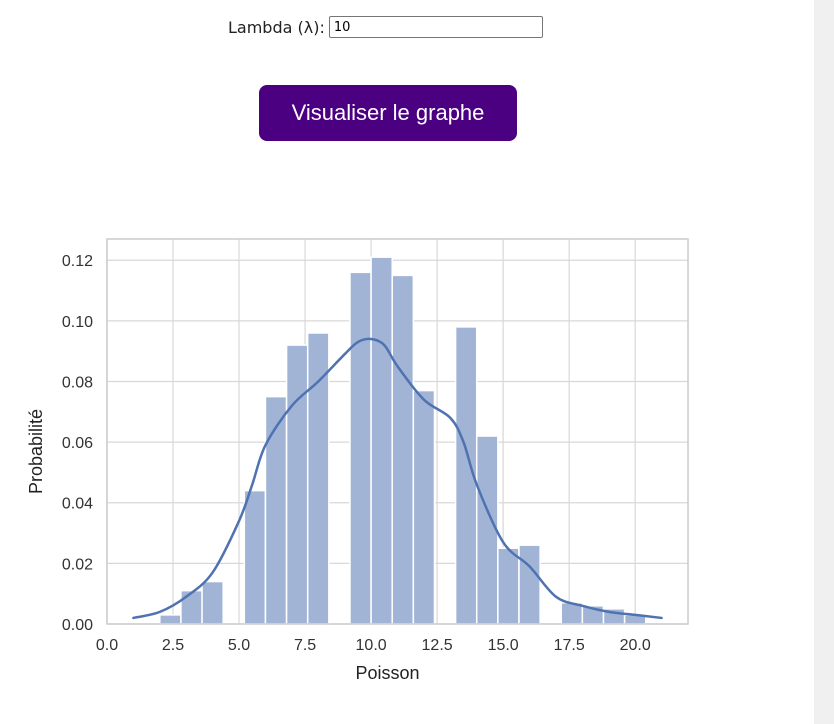  I want to click on y-axis-label: Probabilité, so click(36, 451).